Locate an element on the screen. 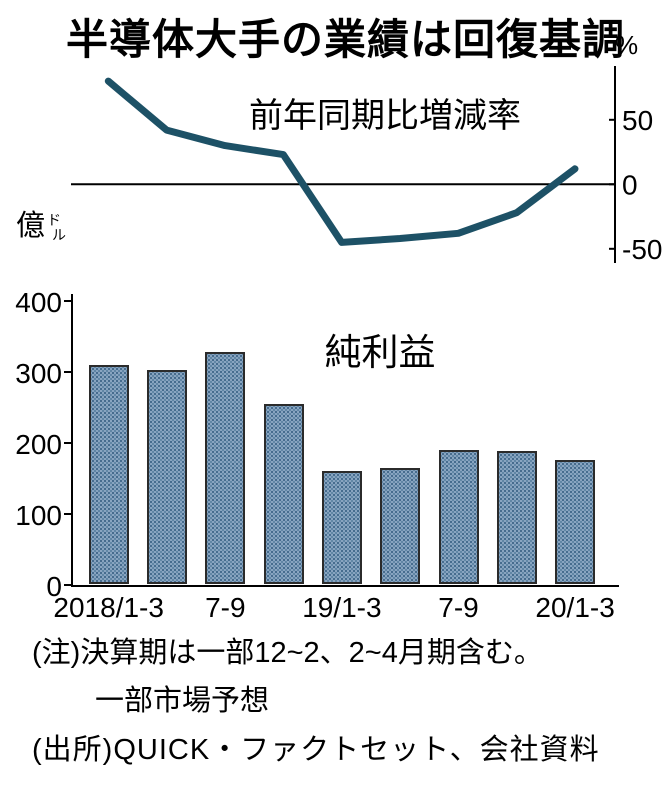 This screenshot has width=663, height=787. x-axis-tick-label: 20/1-3 is located at coordinates (575, 607).